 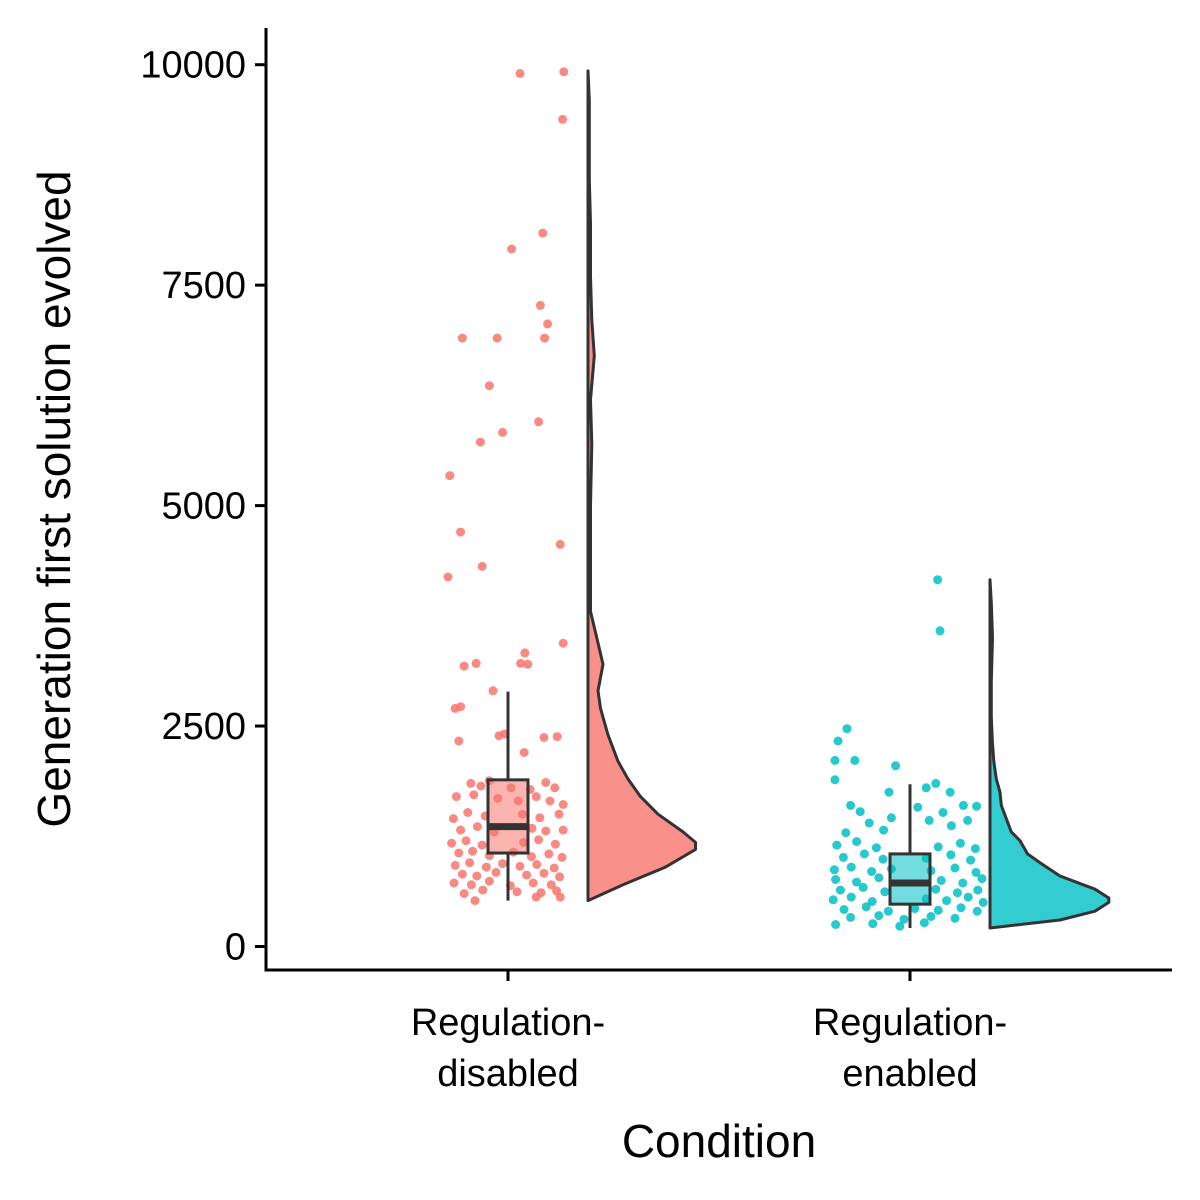 I want to click on x-tick-label: disabled, so click(x=508, y=1074).